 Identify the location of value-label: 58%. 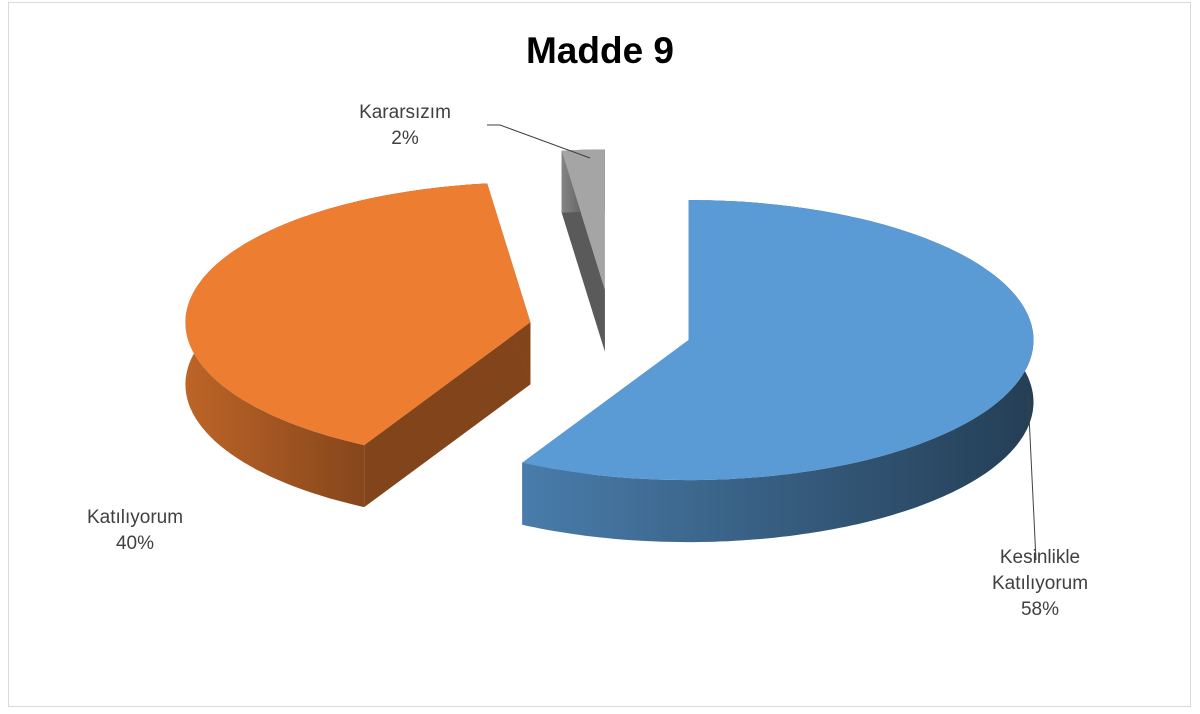
(1040, 609).